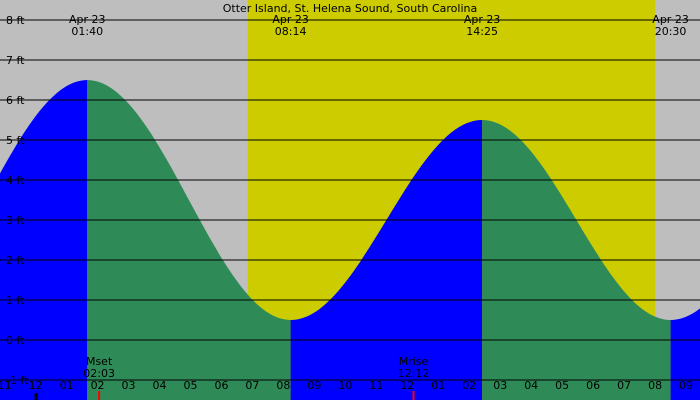 This screenshot has width=700, height=400. I want to click on moon-event-label: Mrise, so click(414, 361).